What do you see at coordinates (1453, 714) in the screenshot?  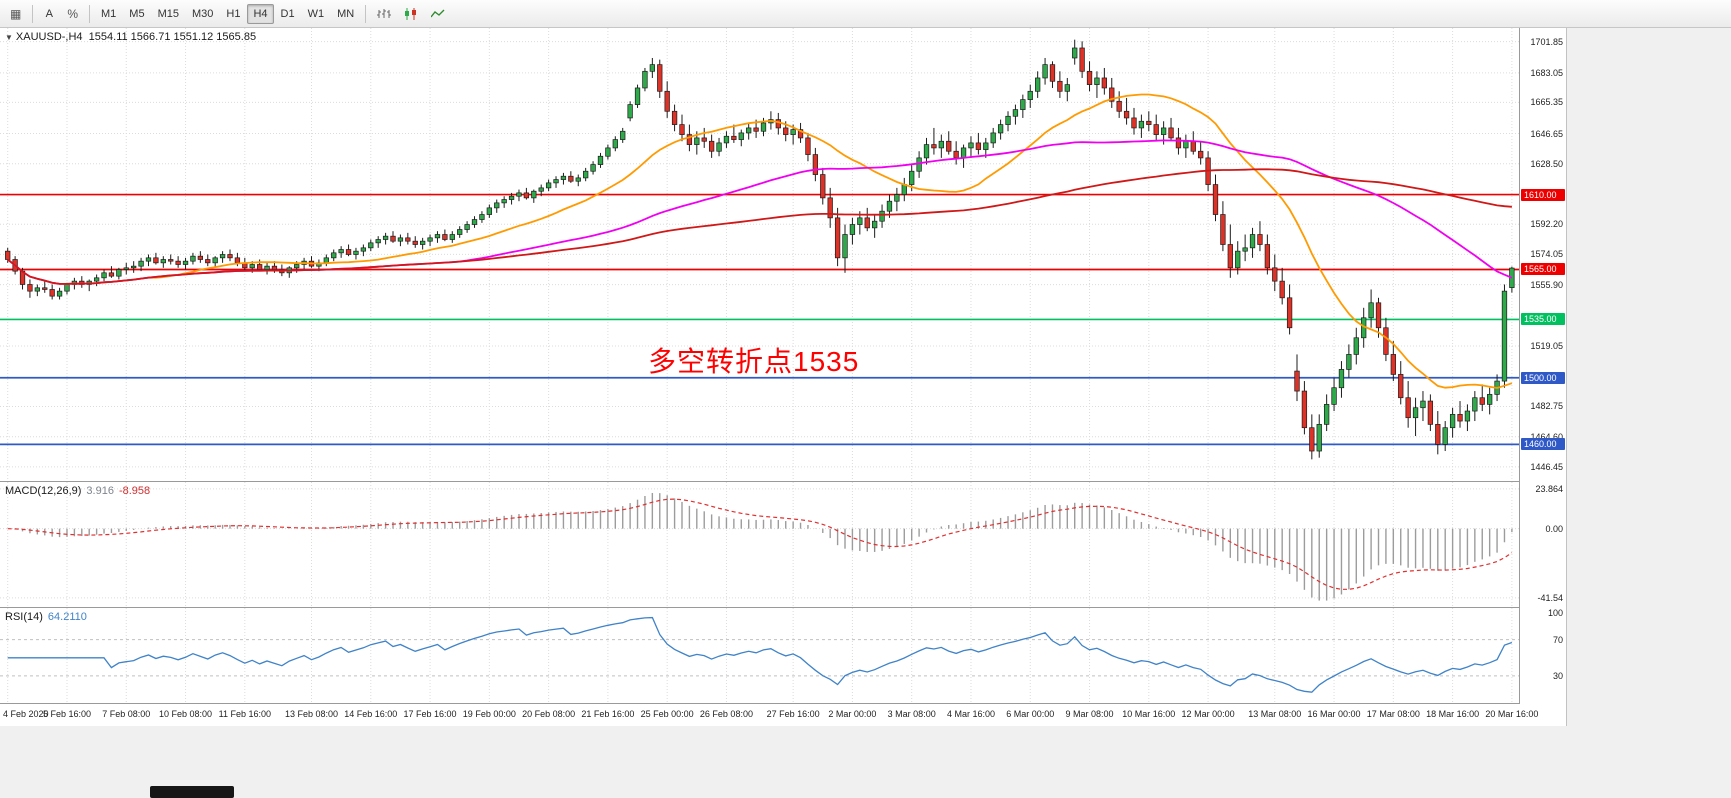 I see `time-axis-label: 18 Mar 16:00` at bounding box center [1453, 714].